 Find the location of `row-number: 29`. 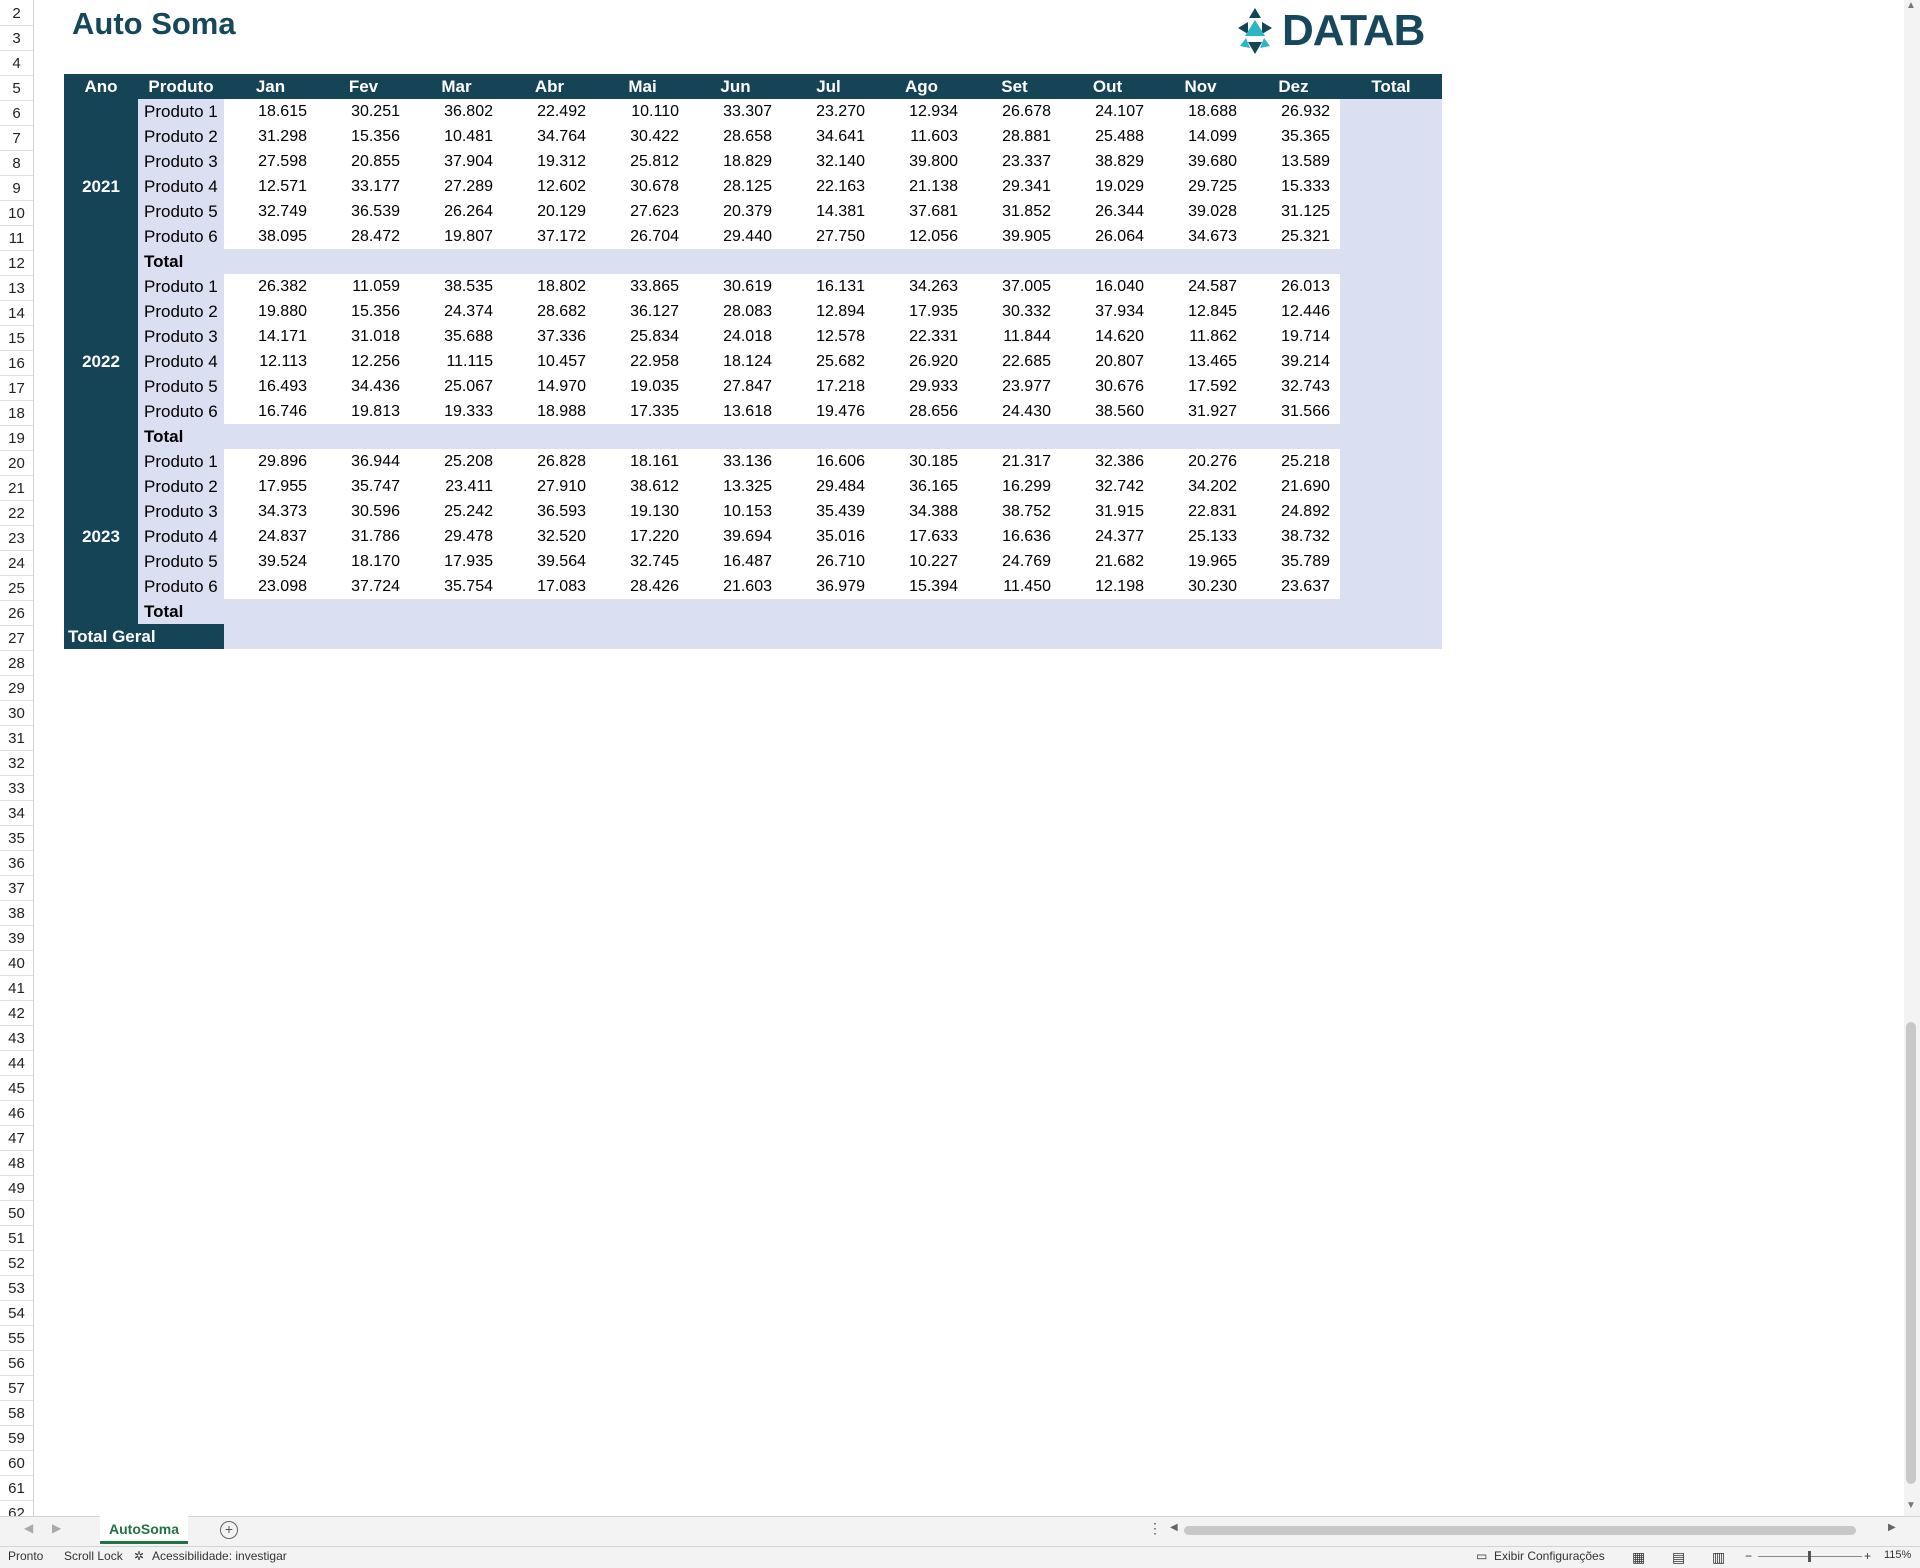

row-number: 29 is located at coordinates (16, 688).